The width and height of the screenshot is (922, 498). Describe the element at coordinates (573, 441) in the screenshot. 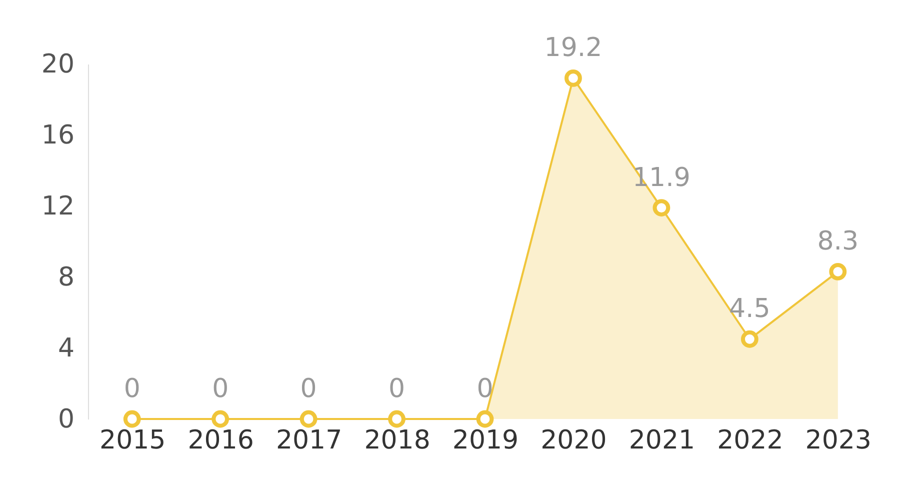

I see `x-tick-label: 2020` at that location.